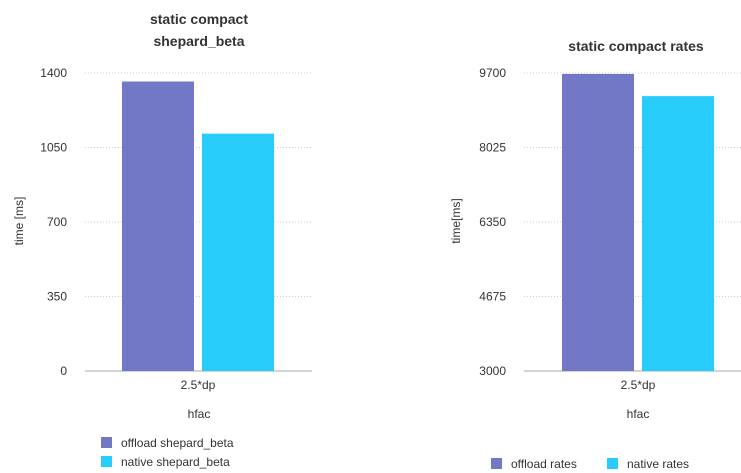  I want to click on legend: offload shepard_beta native shepard_beta, so click(167, 452).